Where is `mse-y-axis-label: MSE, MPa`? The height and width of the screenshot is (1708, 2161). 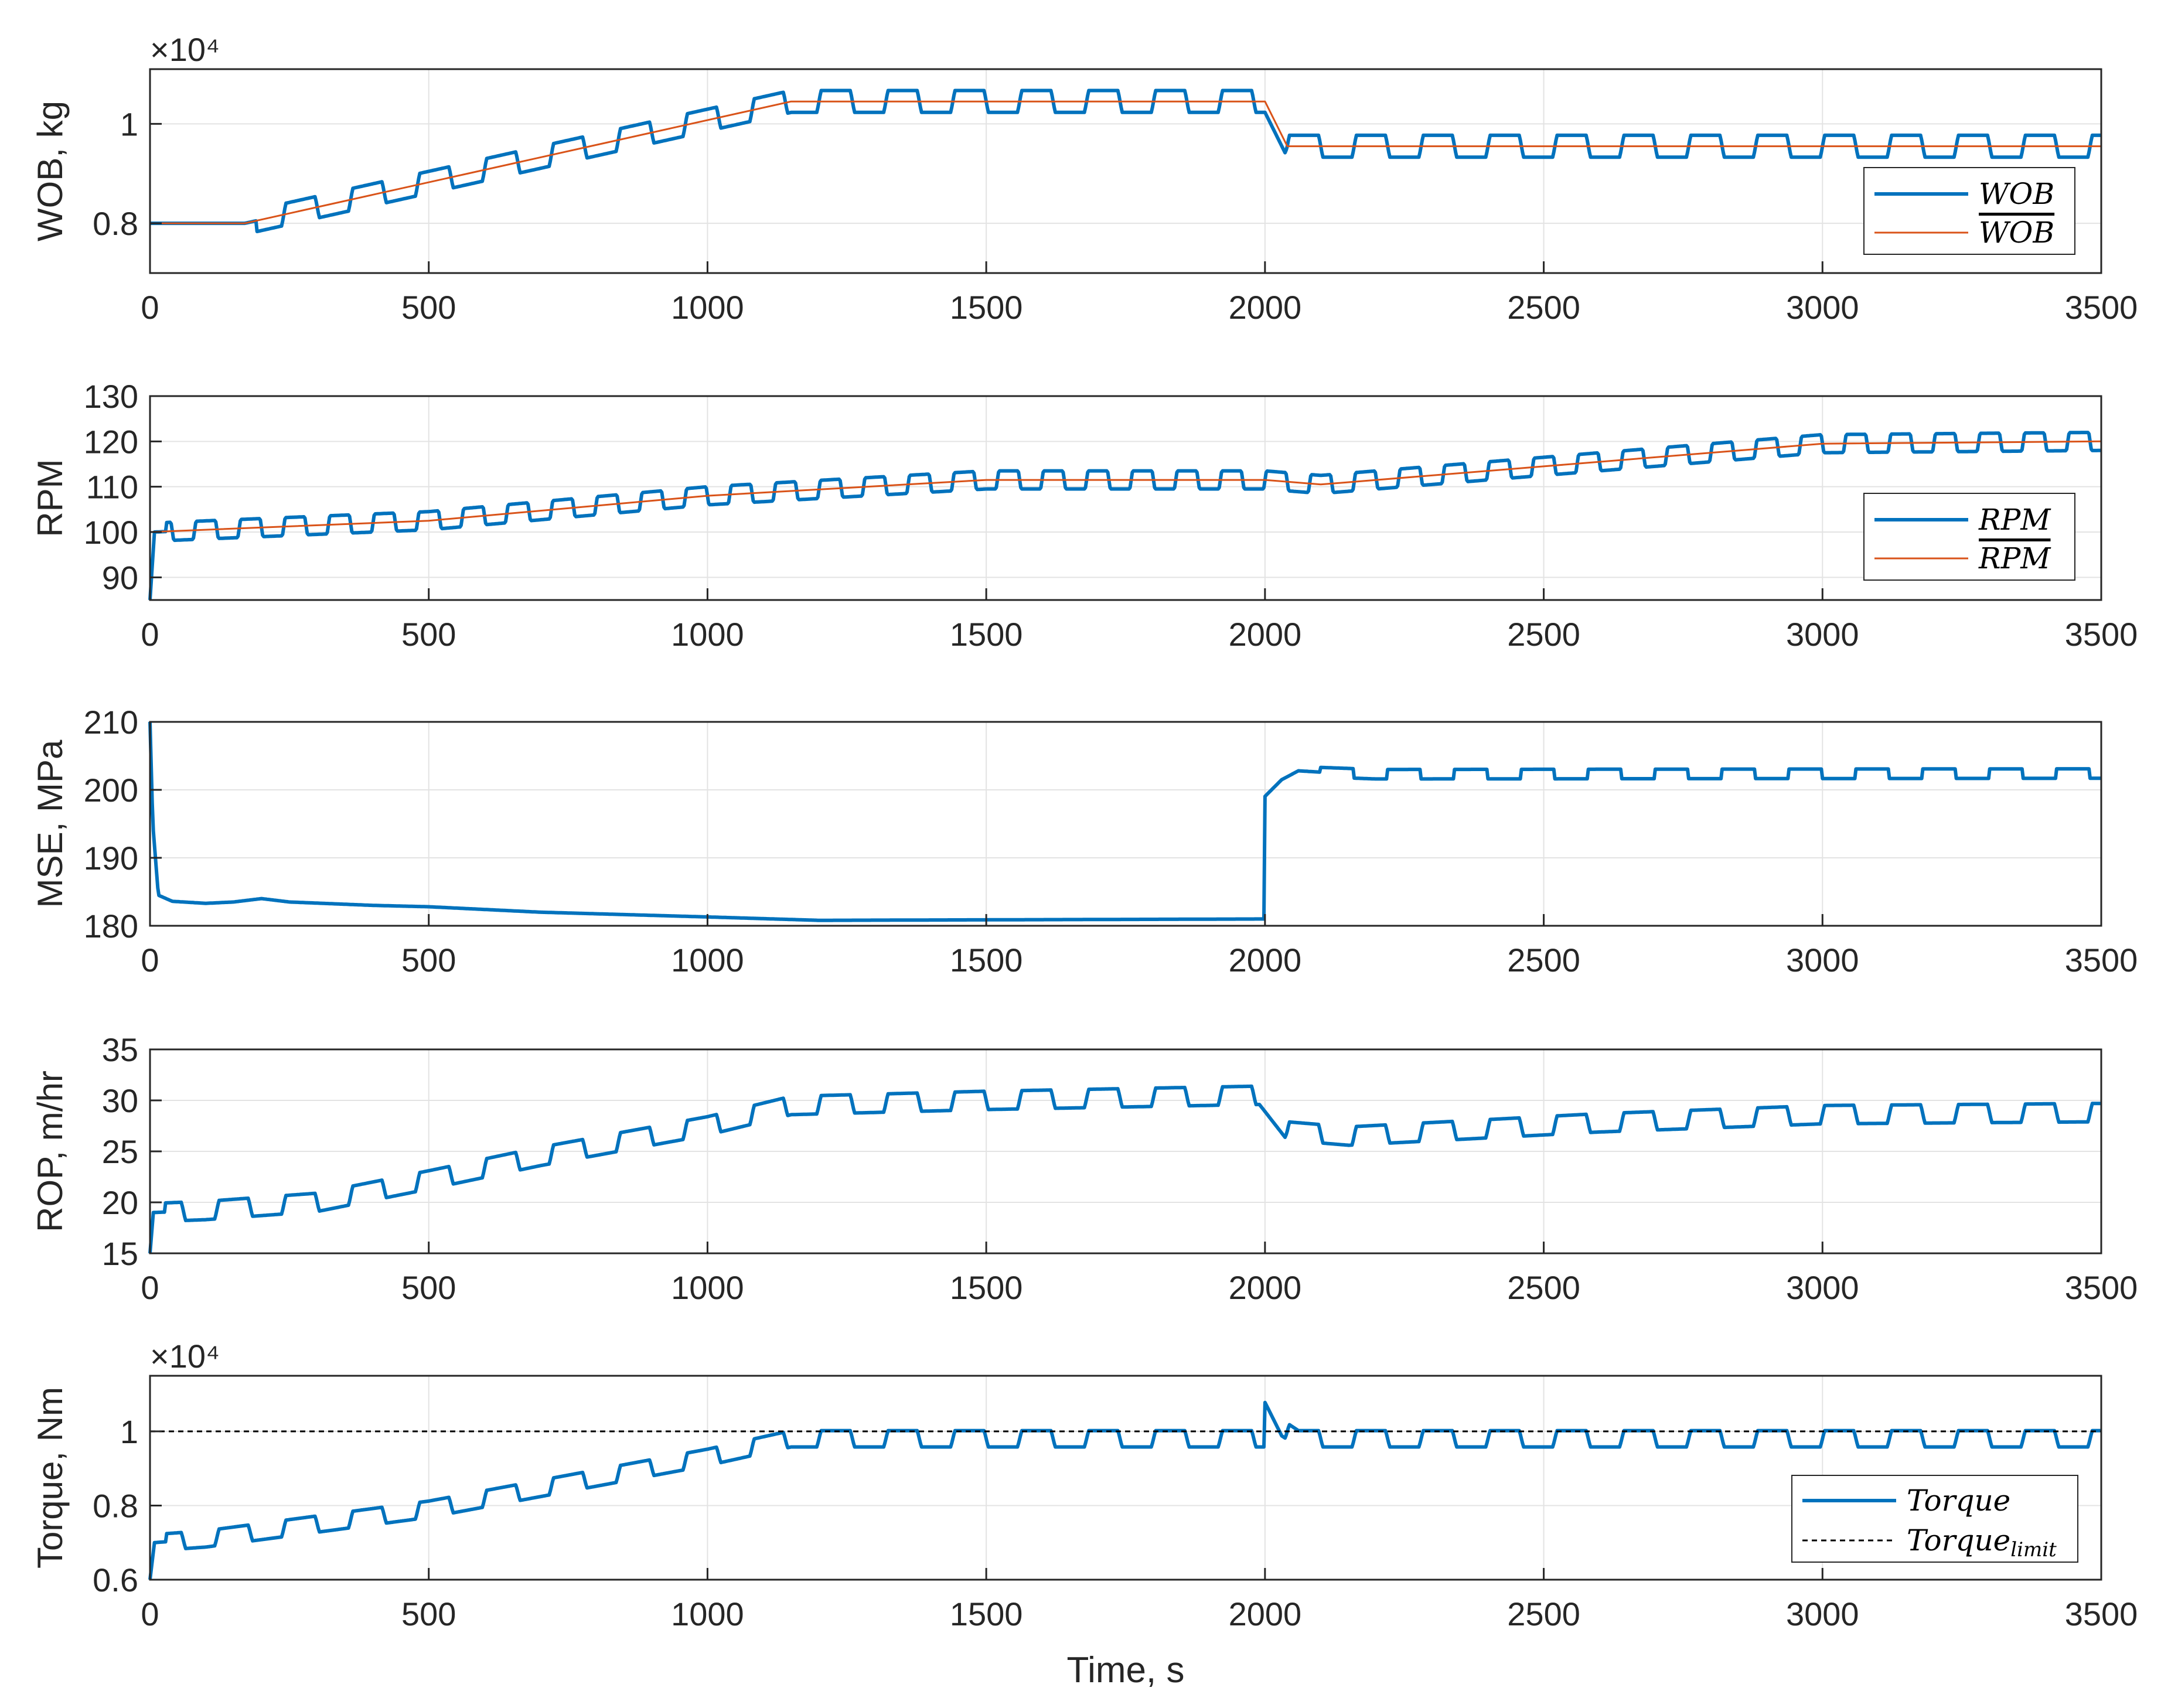 mse-y-axis-label: MSE, MPa is located at coordinates (50, 824).